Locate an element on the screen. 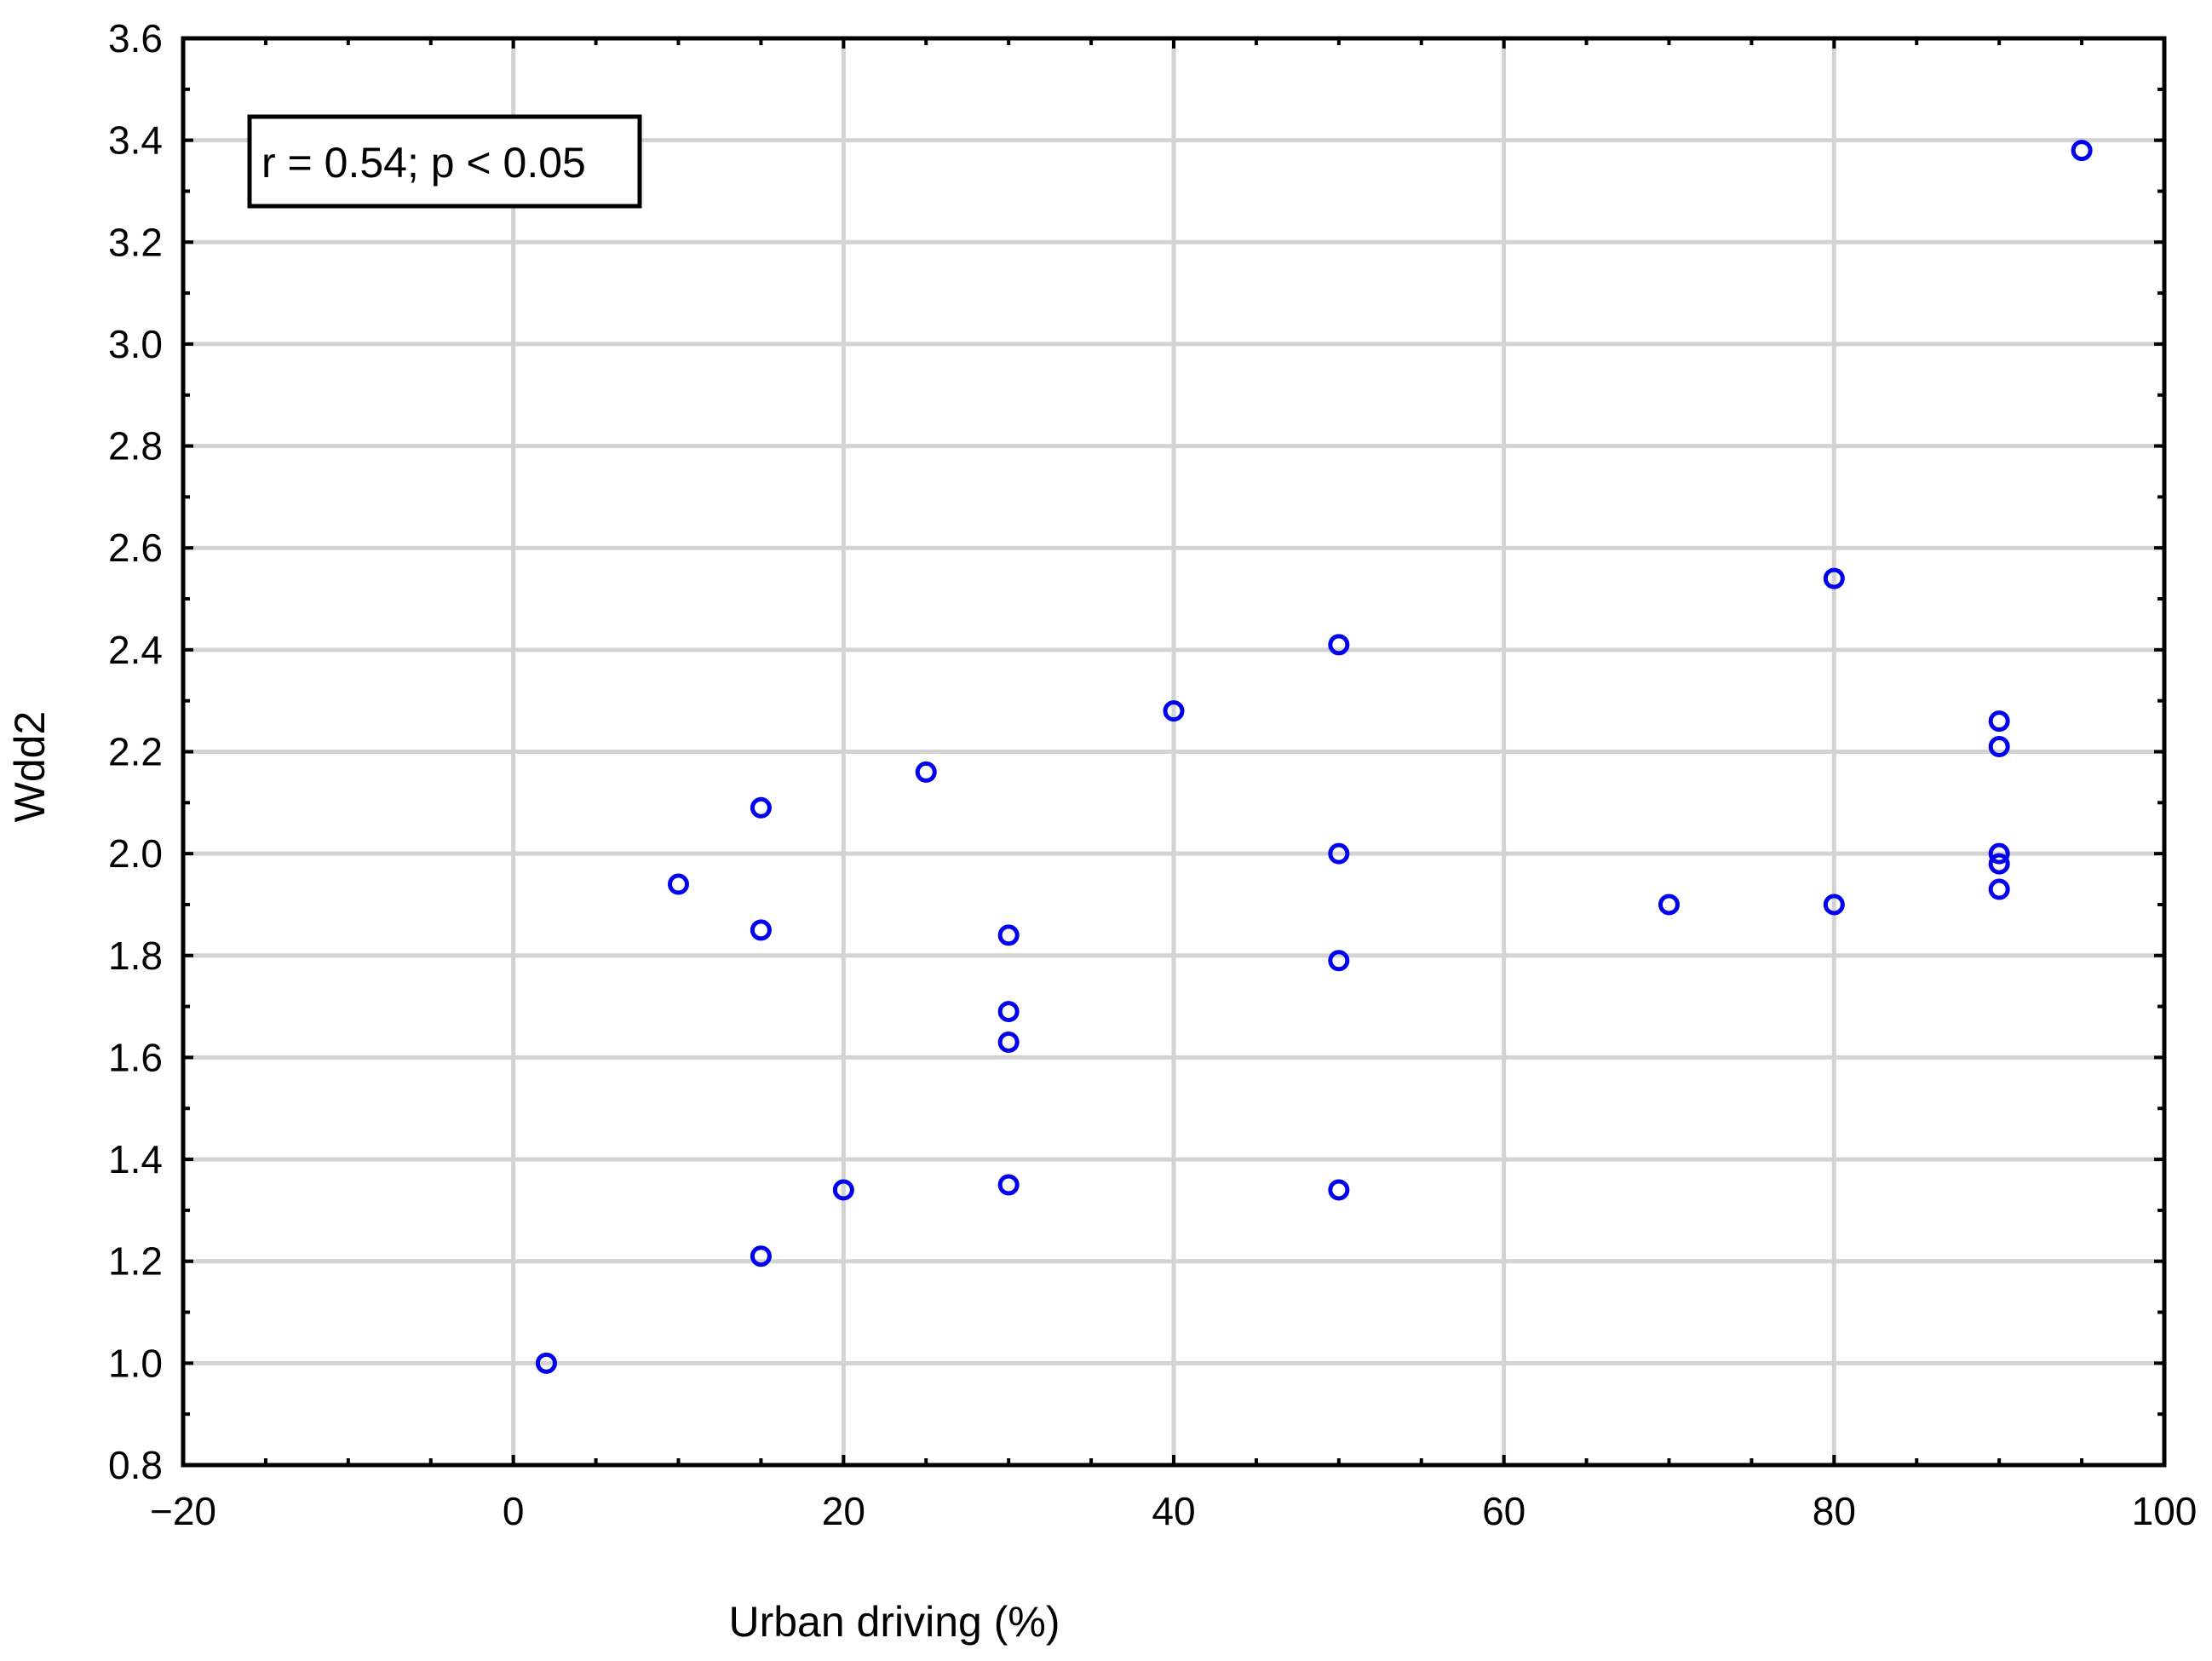 This screenshot has height=1661, width=2212. x-tick-label: −20 is located at coordinates (183, 1511).